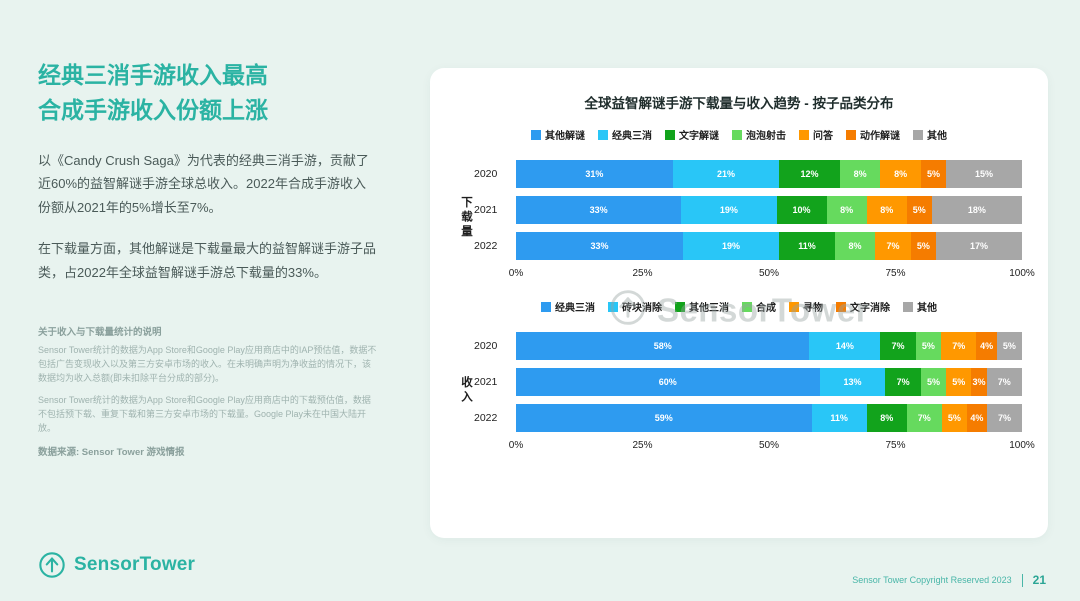 Image resolution: width=1080 pixels, height=601 pixels. What do you see at coordinates (111, 452) in the screenshot?
I see `data-source: 数据来源: Sensor Tower 游戏情报` at bounding box center [111, 452].